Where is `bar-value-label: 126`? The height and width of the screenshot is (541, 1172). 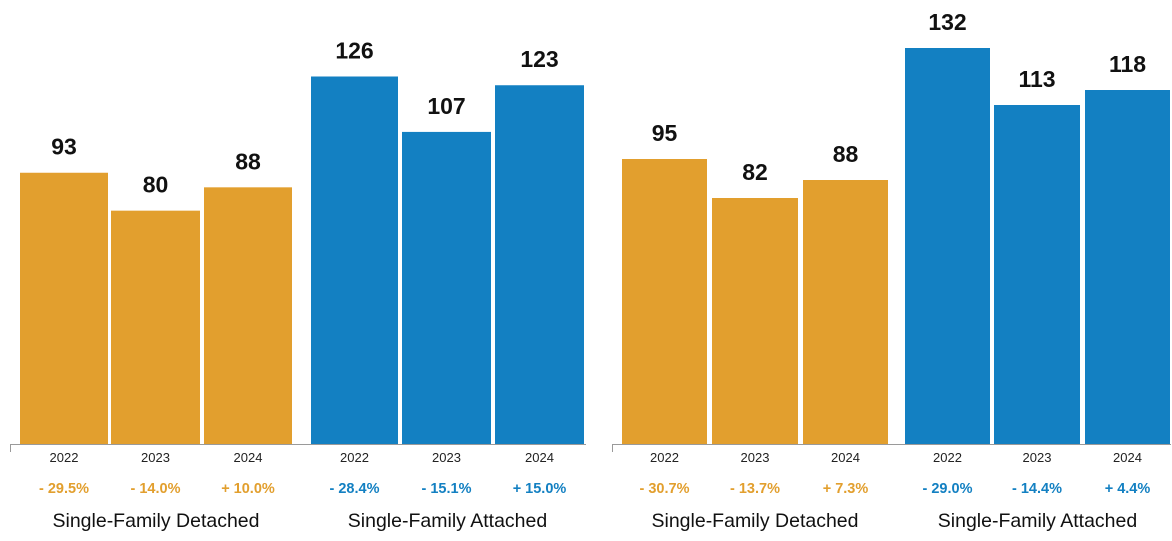 bar-value-label: 126 is located at coordinates (354, 50).